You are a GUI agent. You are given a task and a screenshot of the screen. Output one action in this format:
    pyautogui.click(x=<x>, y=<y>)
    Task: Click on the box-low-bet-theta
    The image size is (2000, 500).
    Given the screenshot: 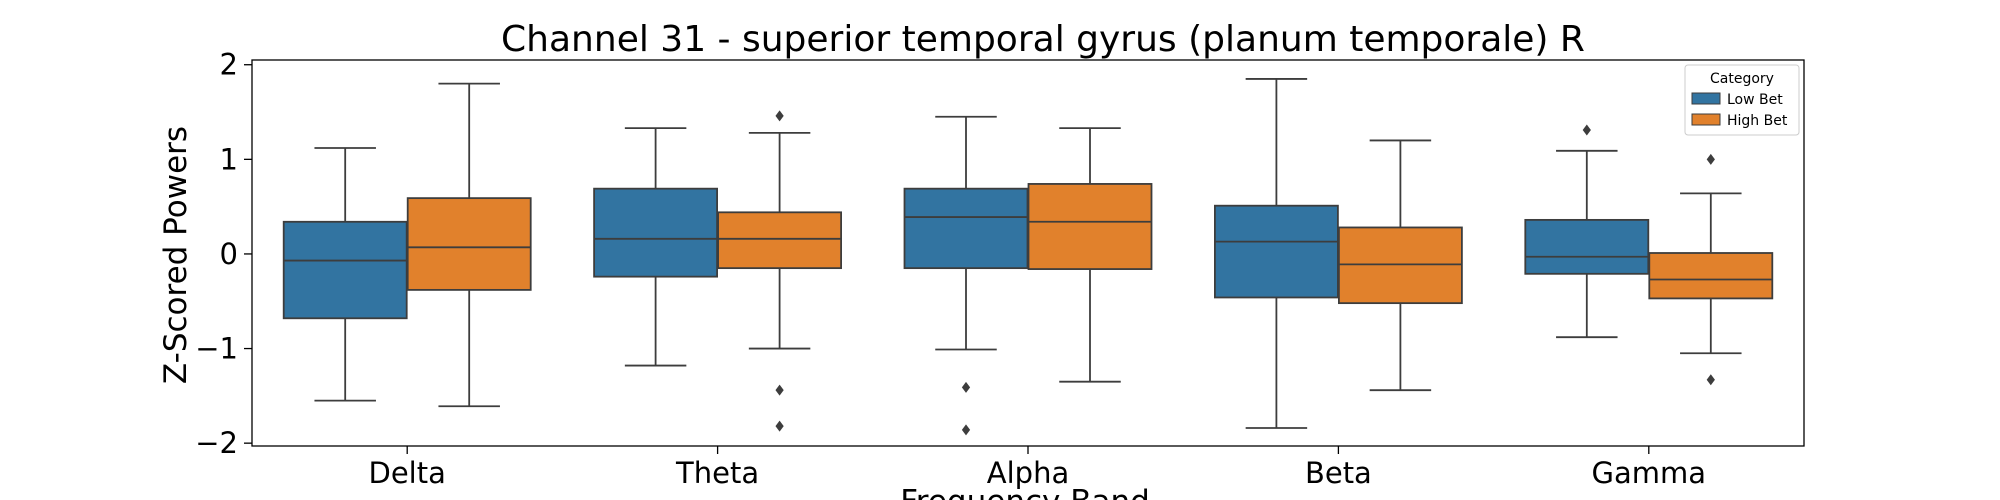 What is the action you would take?
    pyautogui.click(x=655, y=247)
    